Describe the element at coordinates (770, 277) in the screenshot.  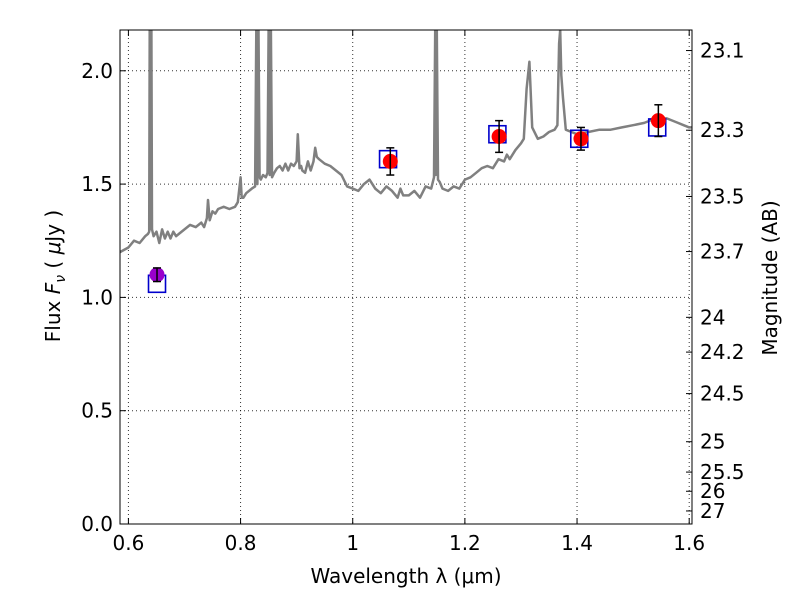
I see `right-axis-title: Magnitude (AB)` at that location.